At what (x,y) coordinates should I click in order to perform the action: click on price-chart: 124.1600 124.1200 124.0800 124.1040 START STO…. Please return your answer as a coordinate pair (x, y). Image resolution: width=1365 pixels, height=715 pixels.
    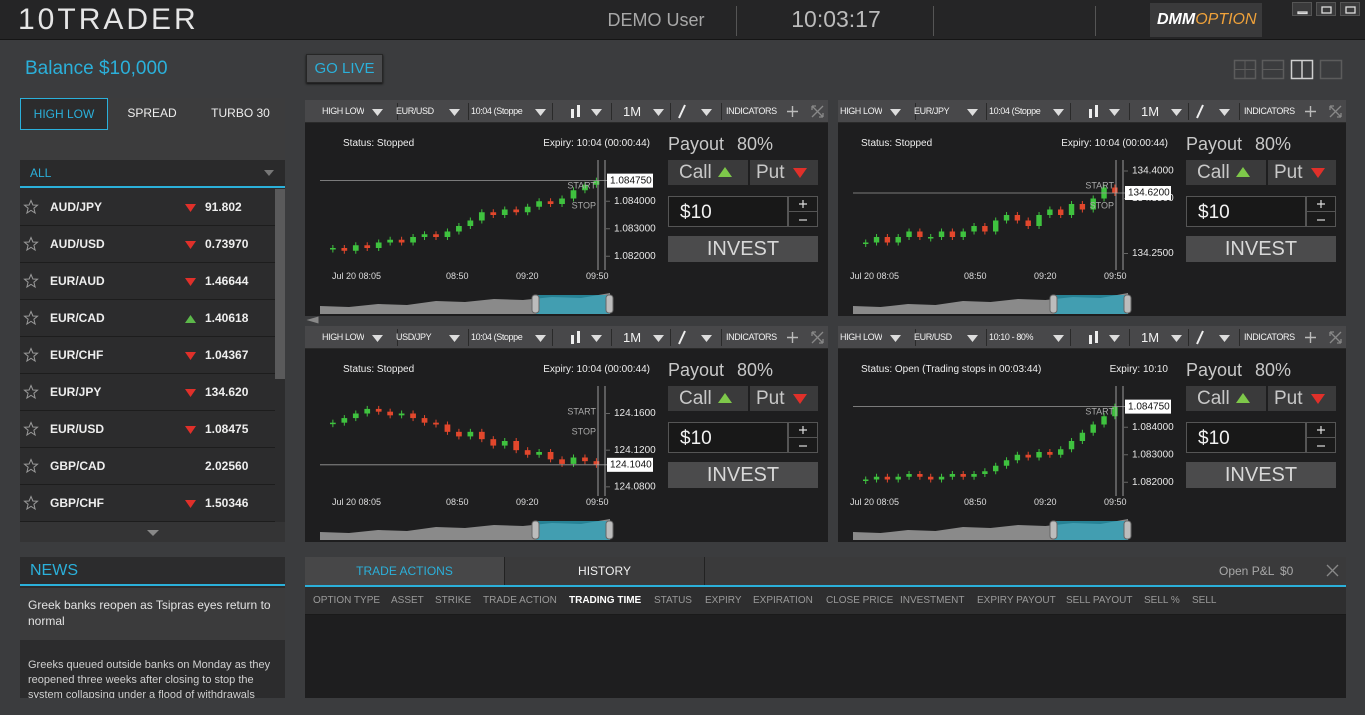
    Looking at the image, I should click on (488, 441).